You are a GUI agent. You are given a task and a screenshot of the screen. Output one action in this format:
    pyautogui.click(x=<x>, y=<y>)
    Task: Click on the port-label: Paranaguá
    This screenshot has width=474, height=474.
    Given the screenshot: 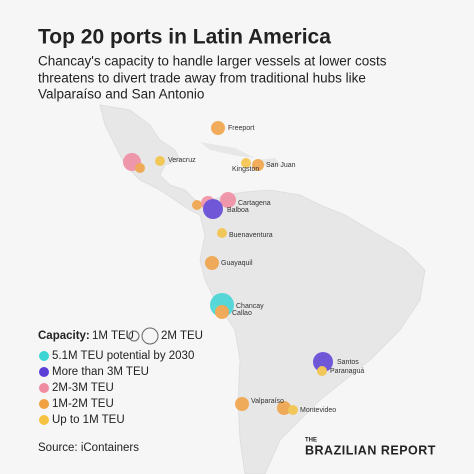 What is the action you would take?
    pyautogui.click(x=347, y=371)
    